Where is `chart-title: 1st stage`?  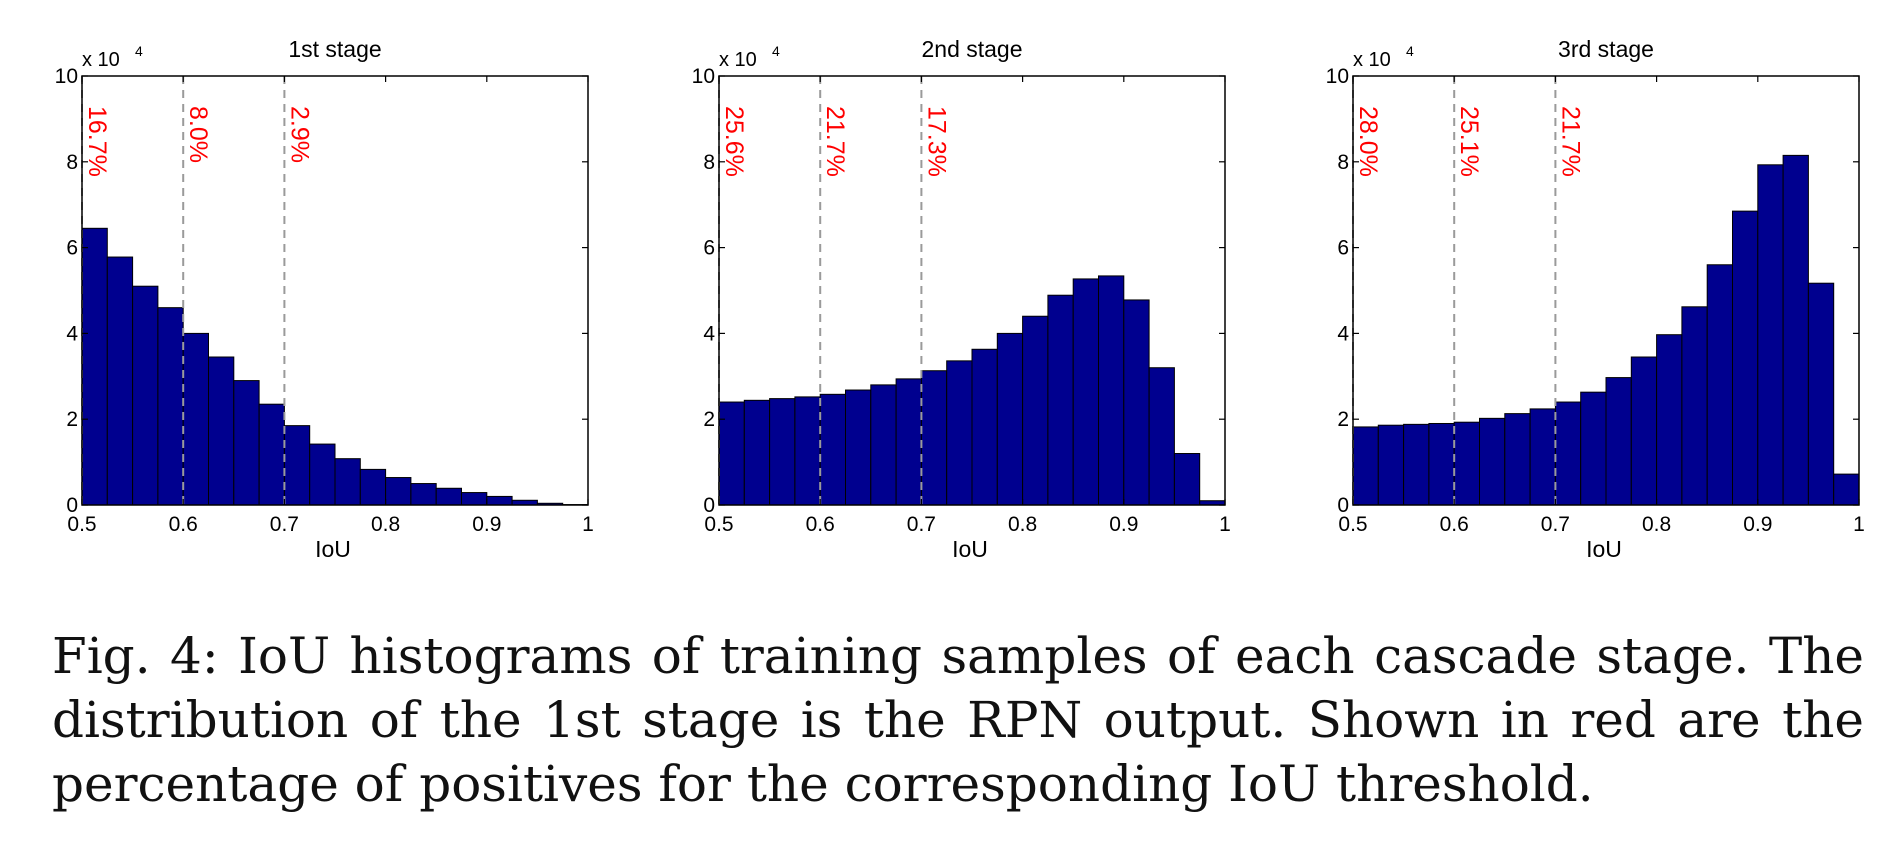 chart-title: 1st stage is located at coordinates (334, 49).